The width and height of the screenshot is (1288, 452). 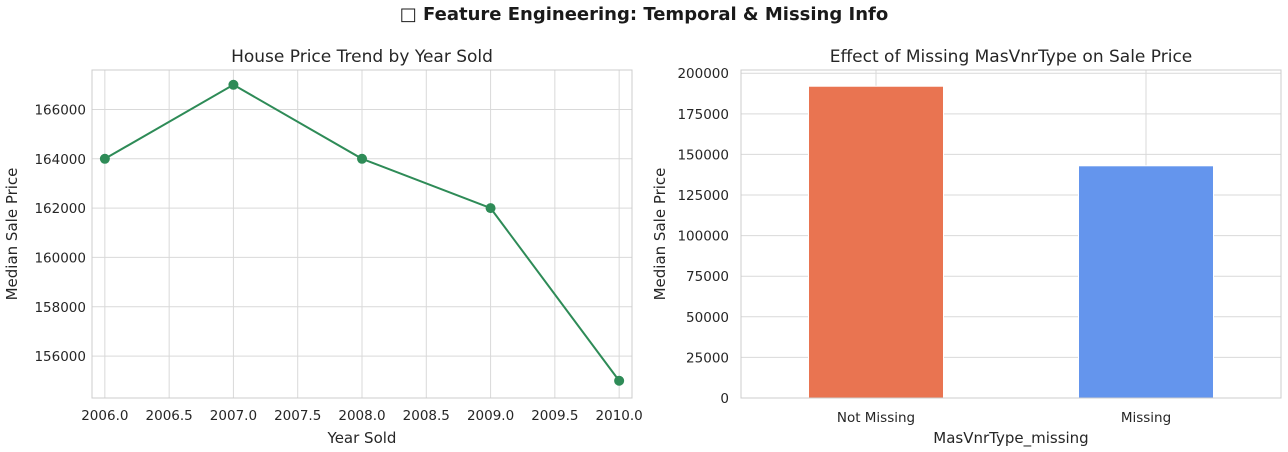 I want to click on y-tick-label: 25000, so click(x=707, y=358).